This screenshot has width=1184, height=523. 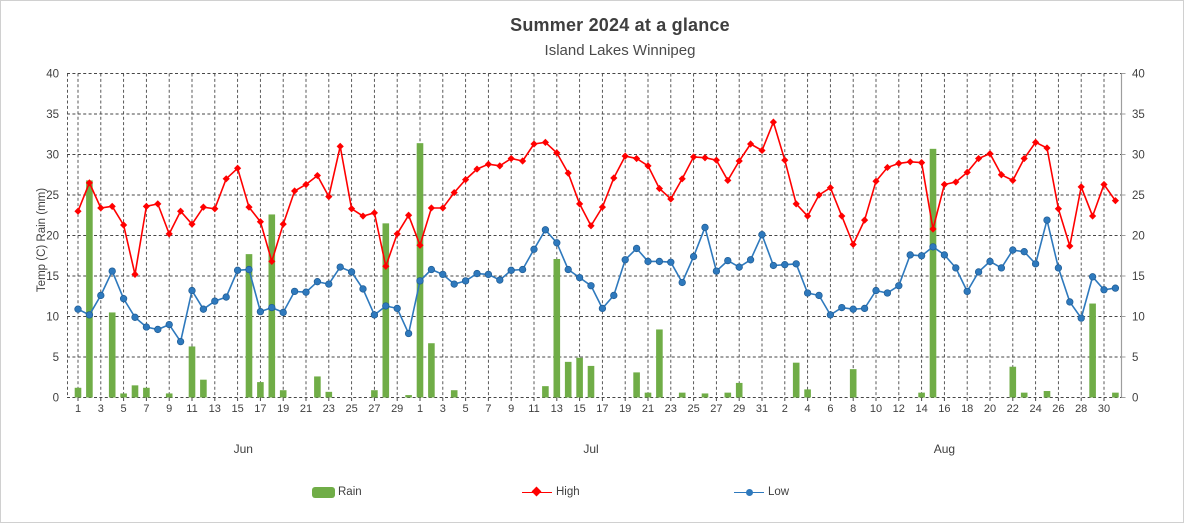 What do you see at coordinates (374, 409) in the screenshot?
I see `x-axis-day-label: 27` at bounding box center [374, 409].